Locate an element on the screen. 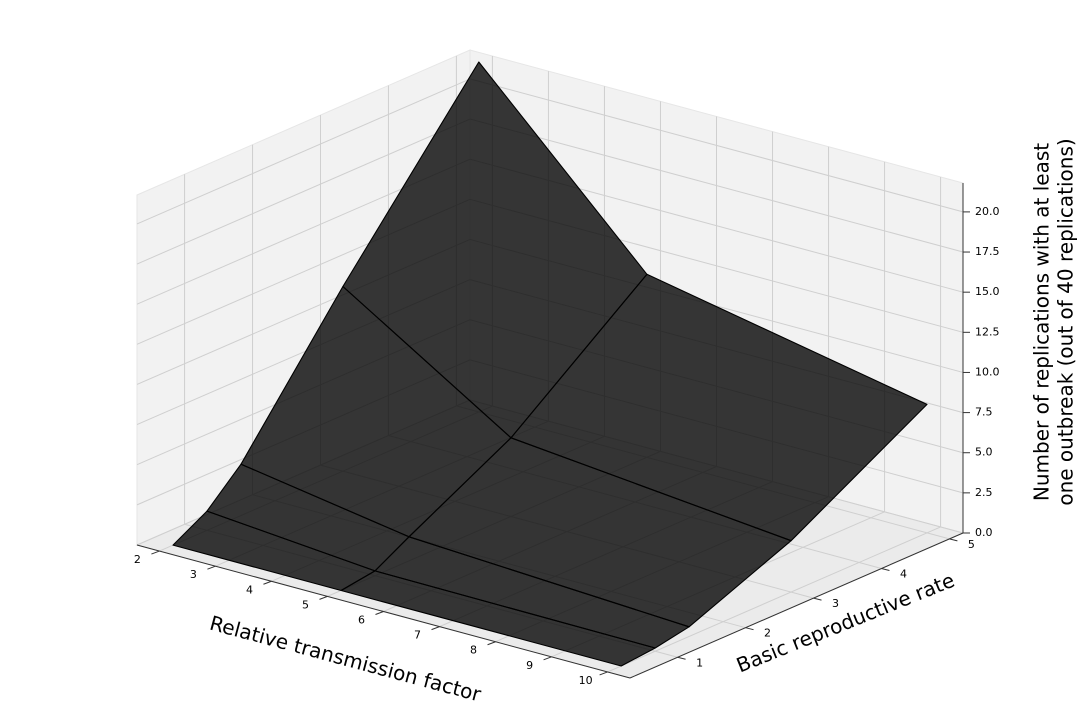  z-tick-label: 2.5 is located at coordinates (984, 492).